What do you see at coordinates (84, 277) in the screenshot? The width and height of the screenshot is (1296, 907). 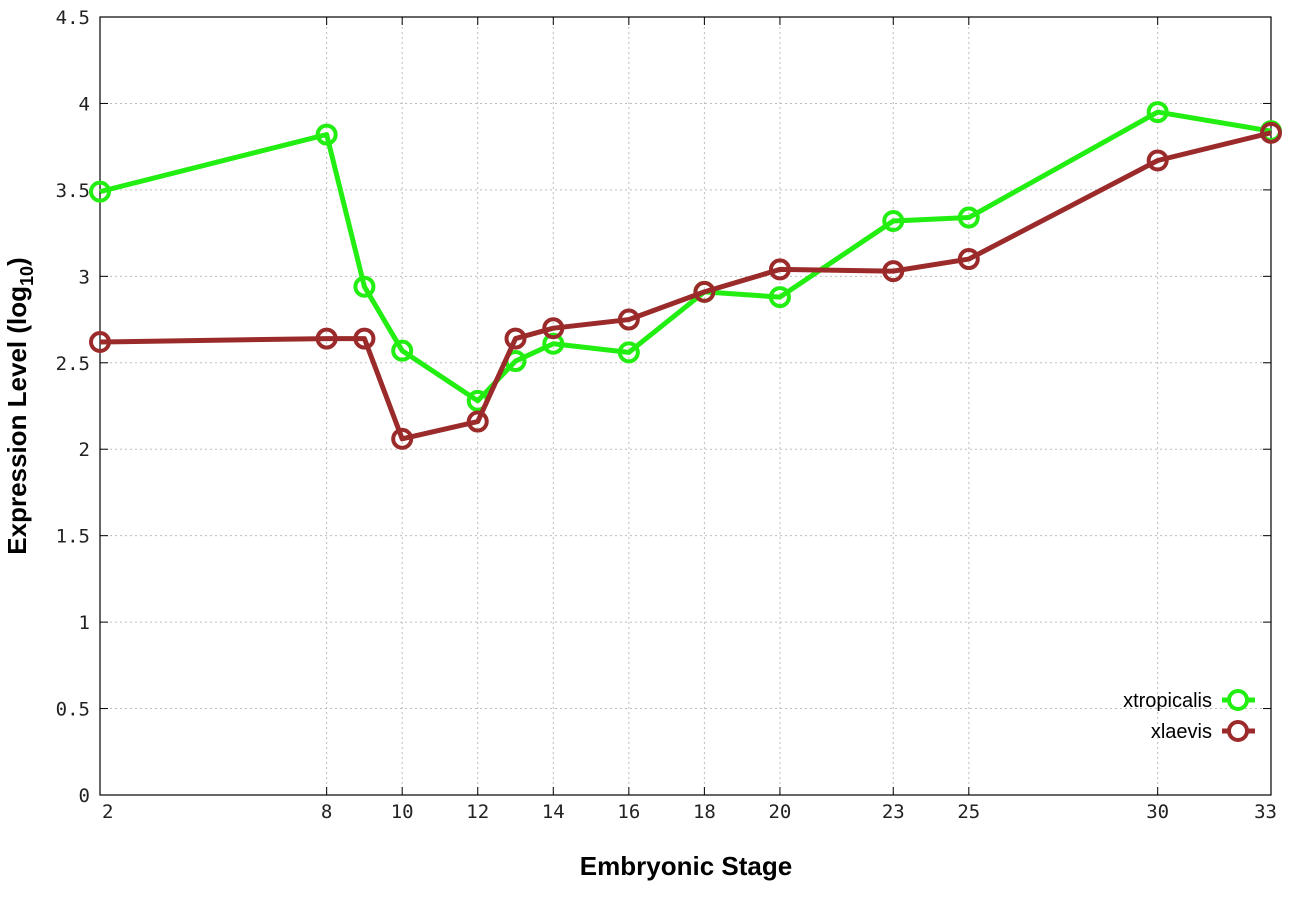 I see `y-tick-label: 3` at bounding box center [84, 277].